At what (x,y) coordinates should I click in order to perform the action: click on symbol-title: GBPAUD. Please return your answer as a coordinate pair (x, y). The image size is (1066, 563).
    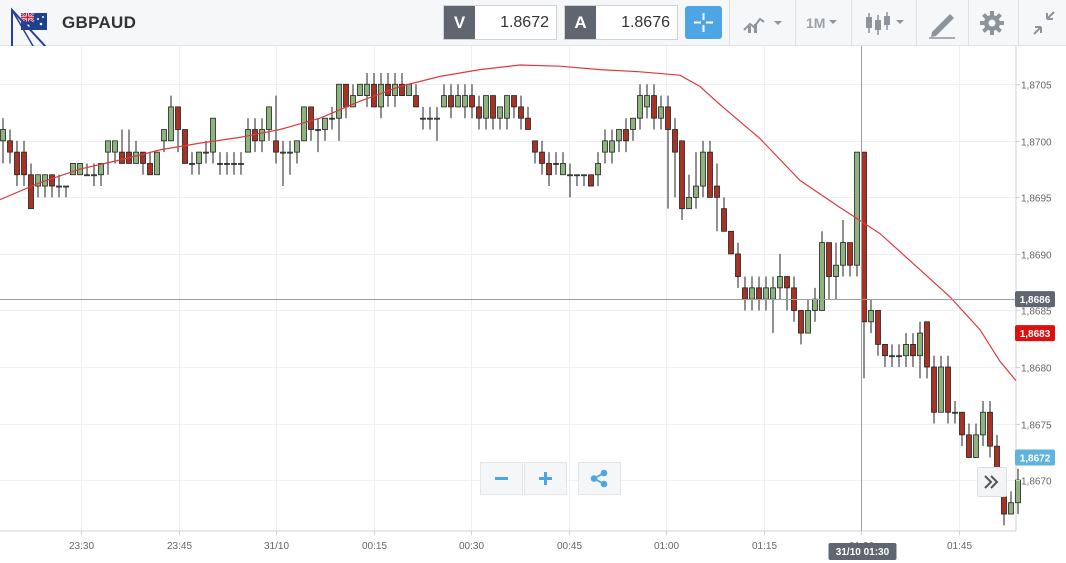
    Looking at the image, I should click on (99, 22).